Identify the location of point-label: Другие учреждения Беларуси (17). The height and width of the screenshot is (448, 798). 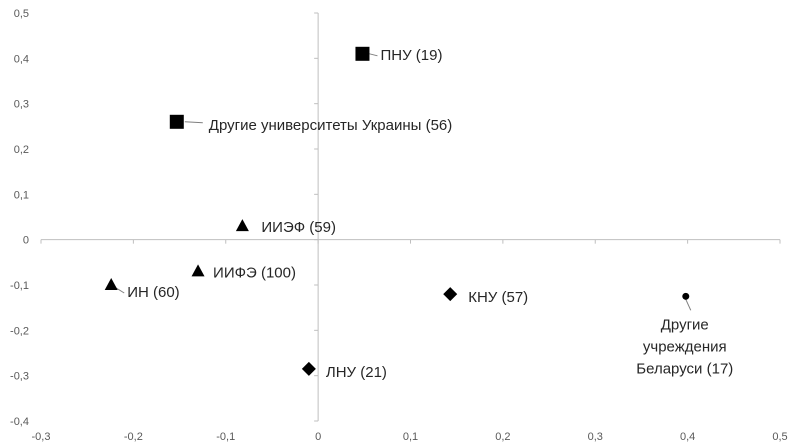
(684, 346).